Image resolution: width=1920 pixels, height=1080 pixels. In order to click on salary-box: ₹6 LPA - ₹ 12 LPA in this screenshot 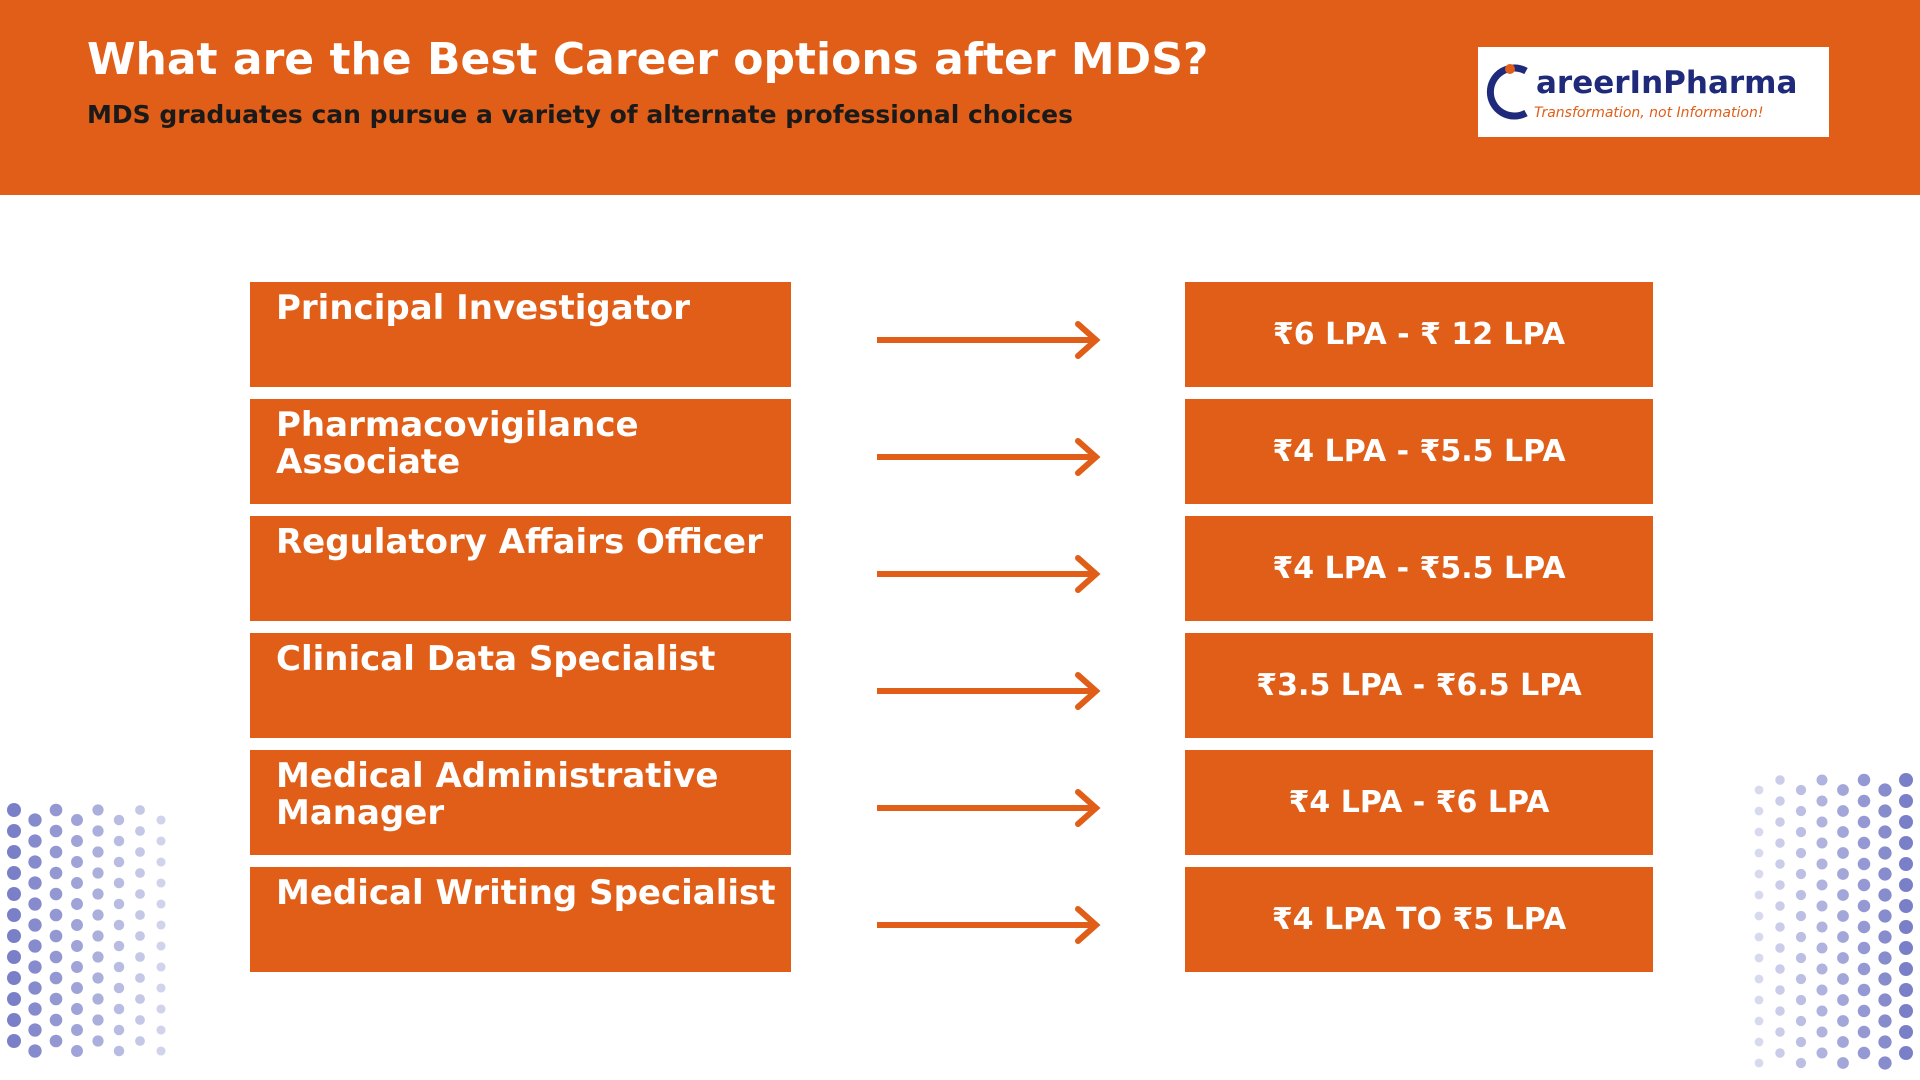, I will do `click(1419, 334)`.